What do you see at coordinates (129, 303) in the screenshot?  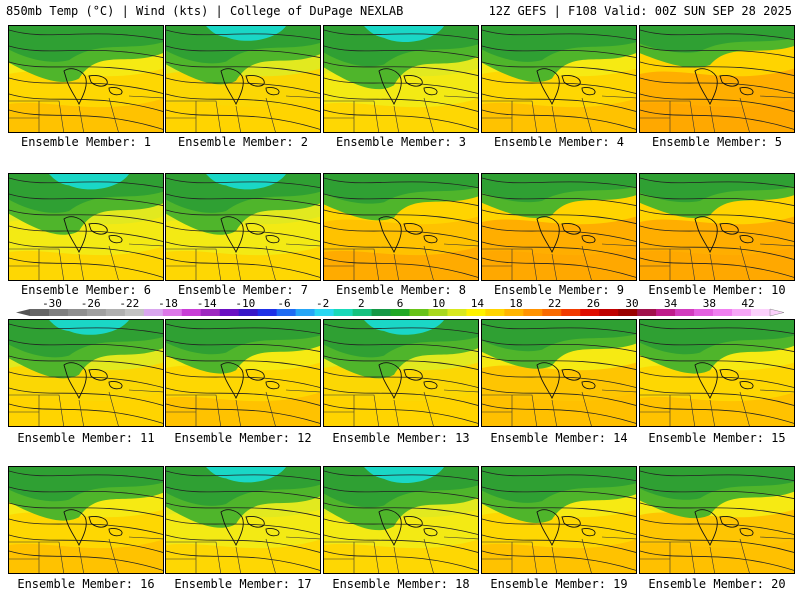 I see `colorbar-tick-label: -22` at bounding box center [129, 303].